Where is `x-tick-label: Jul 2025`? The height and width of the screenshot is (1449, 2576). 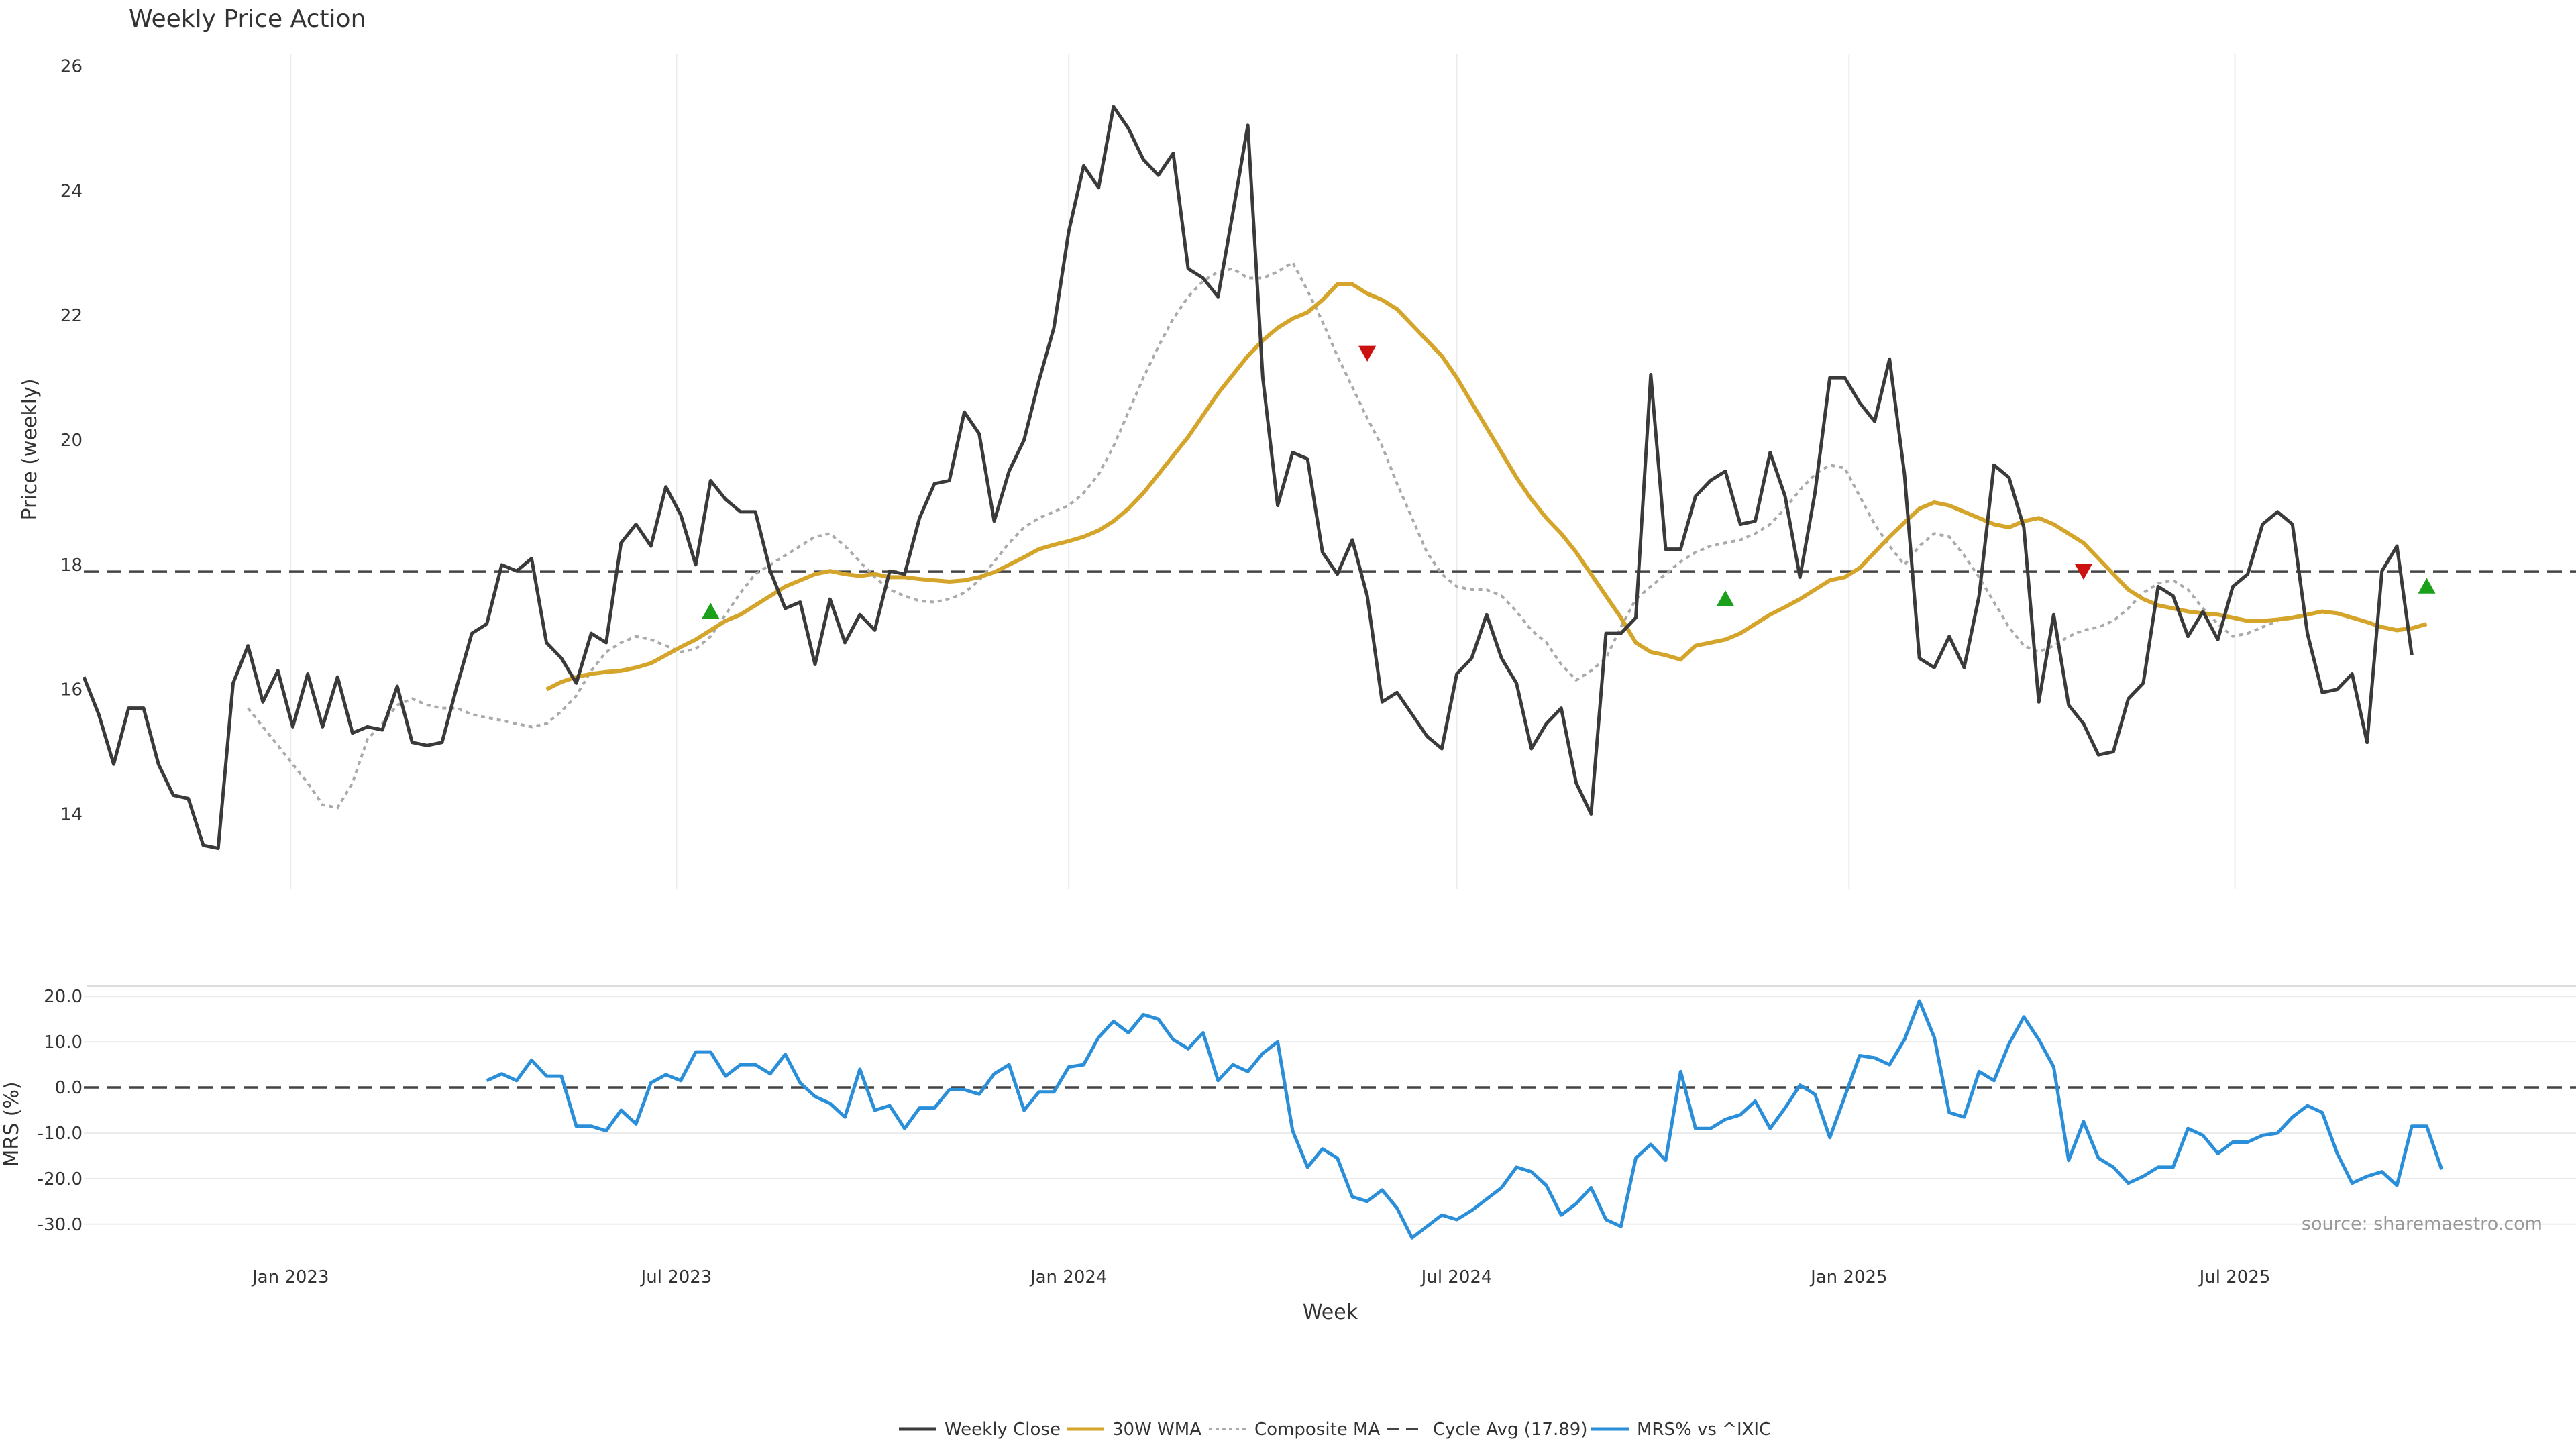 x-tick-label: Jul 2025 is located at coordinates (2234, 1277).